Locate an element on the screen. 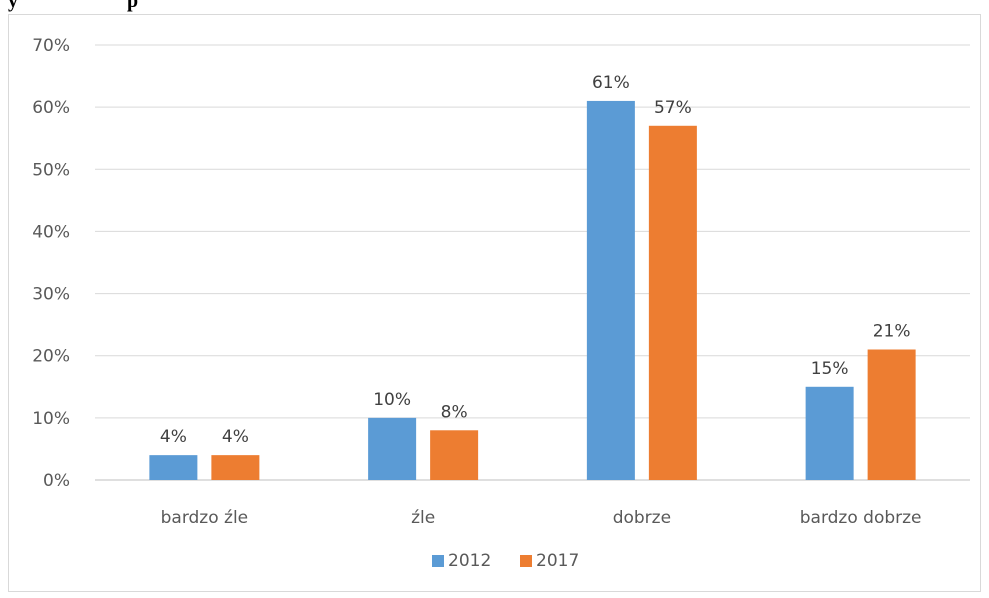 This screenshot has height=598, width=989. data-label: 57% is located at coordinates (673, 108).